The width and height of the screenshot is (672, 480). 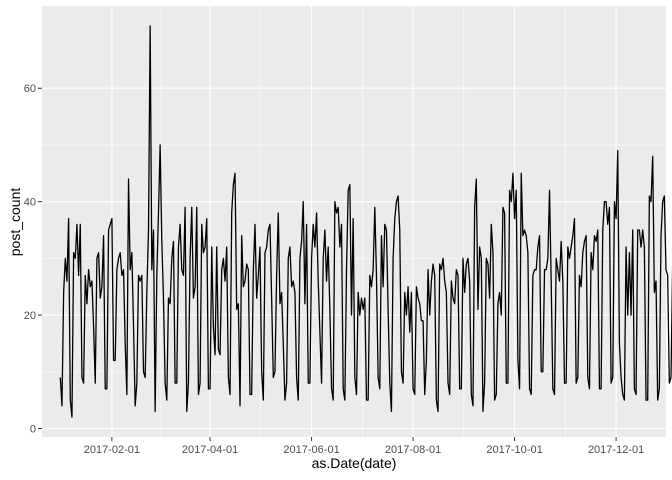 What do you see at coordinates (33, 429) in the screenshot?
I see `y-tick-label: 0` at bounding box center [33, 429].